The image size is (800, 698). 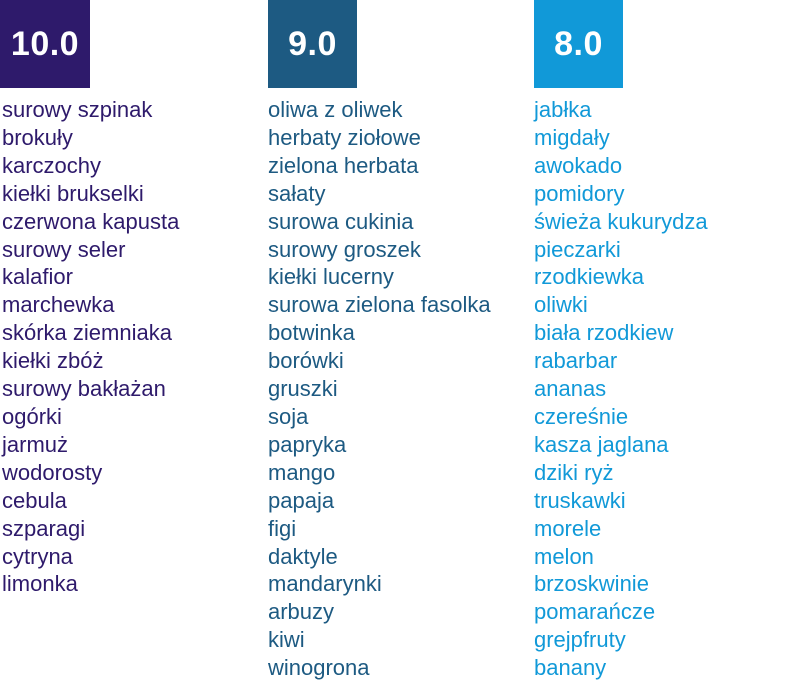 I want to click on list-item: gruszki, so click(x=303, y=389).